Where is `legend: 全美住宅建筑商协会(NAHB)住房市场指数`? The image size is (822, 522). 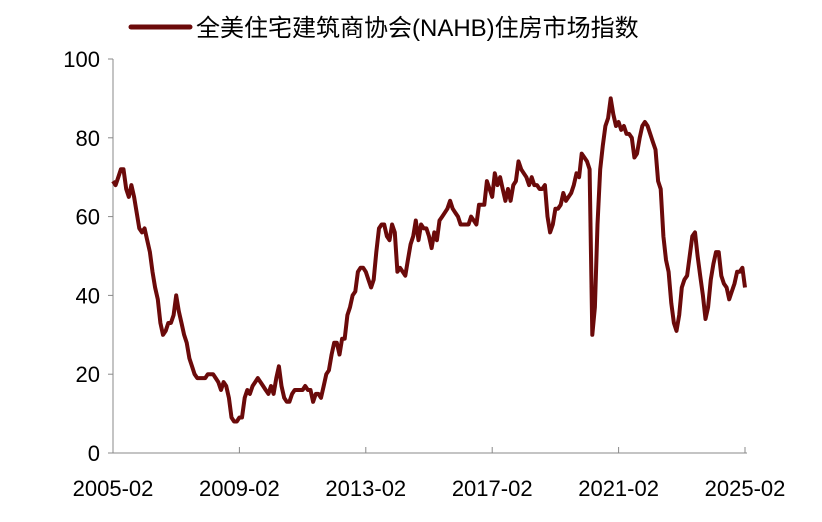
legend: 全美住宅建筑商协会(NAHB)住房市场指数 is located at coordinates (385, 28).